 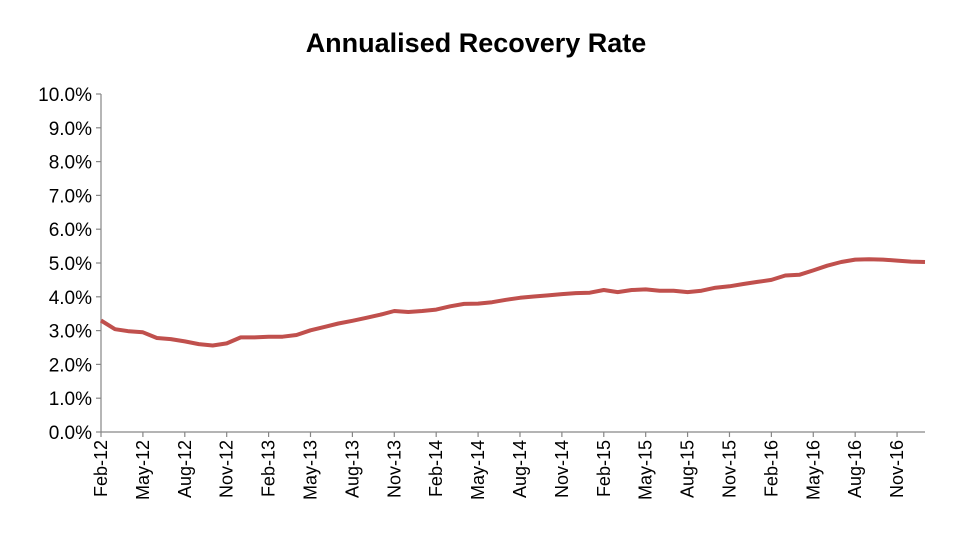 I want to click on y-tick-label: 9.0%, so click(x=70, y=129).